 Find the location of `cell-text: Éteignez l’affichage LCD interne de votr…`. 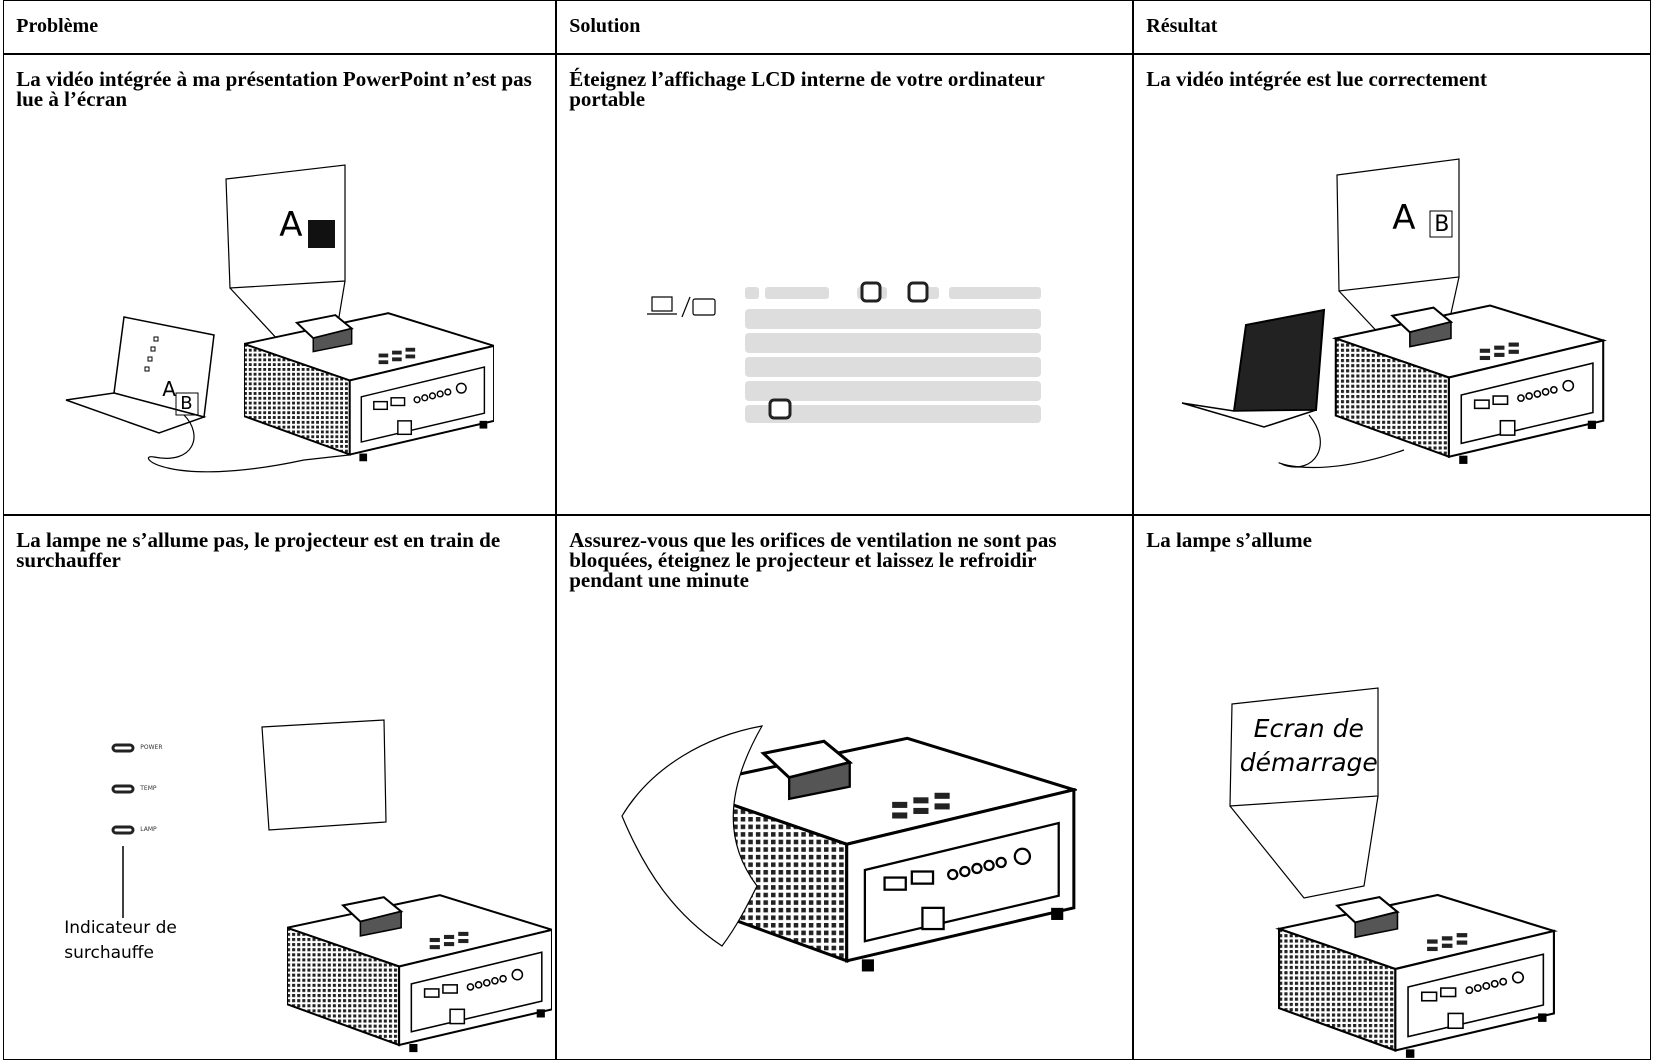

cell-text: Éteignez l’affichage LCD interne de votr… is located at coordinates (807, 89).